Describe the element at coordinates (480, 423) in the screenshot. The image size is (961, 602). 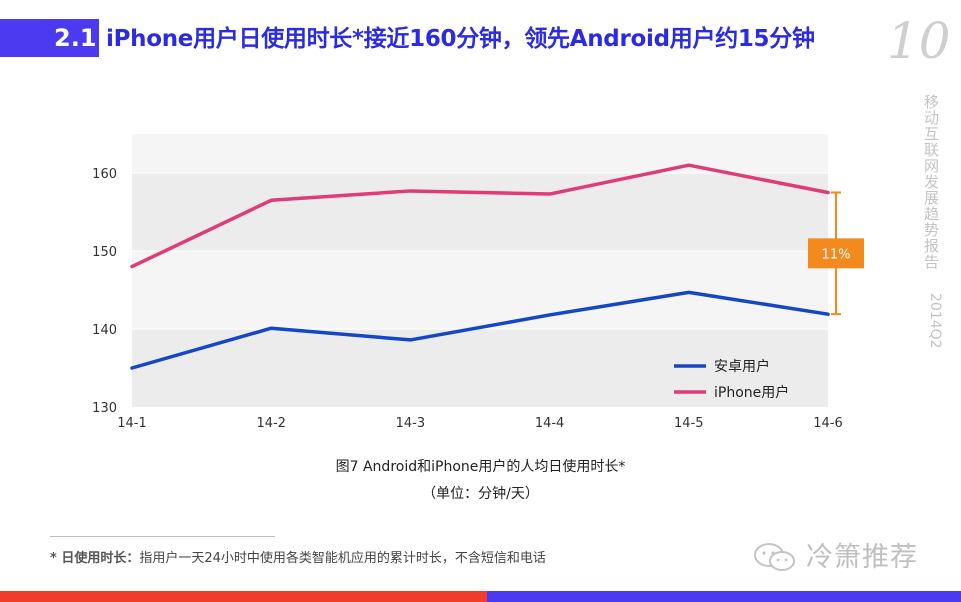
I see `x-axis-ticks: 14-1 14-2 14-3 14-4 14-5 14-6` at that location.